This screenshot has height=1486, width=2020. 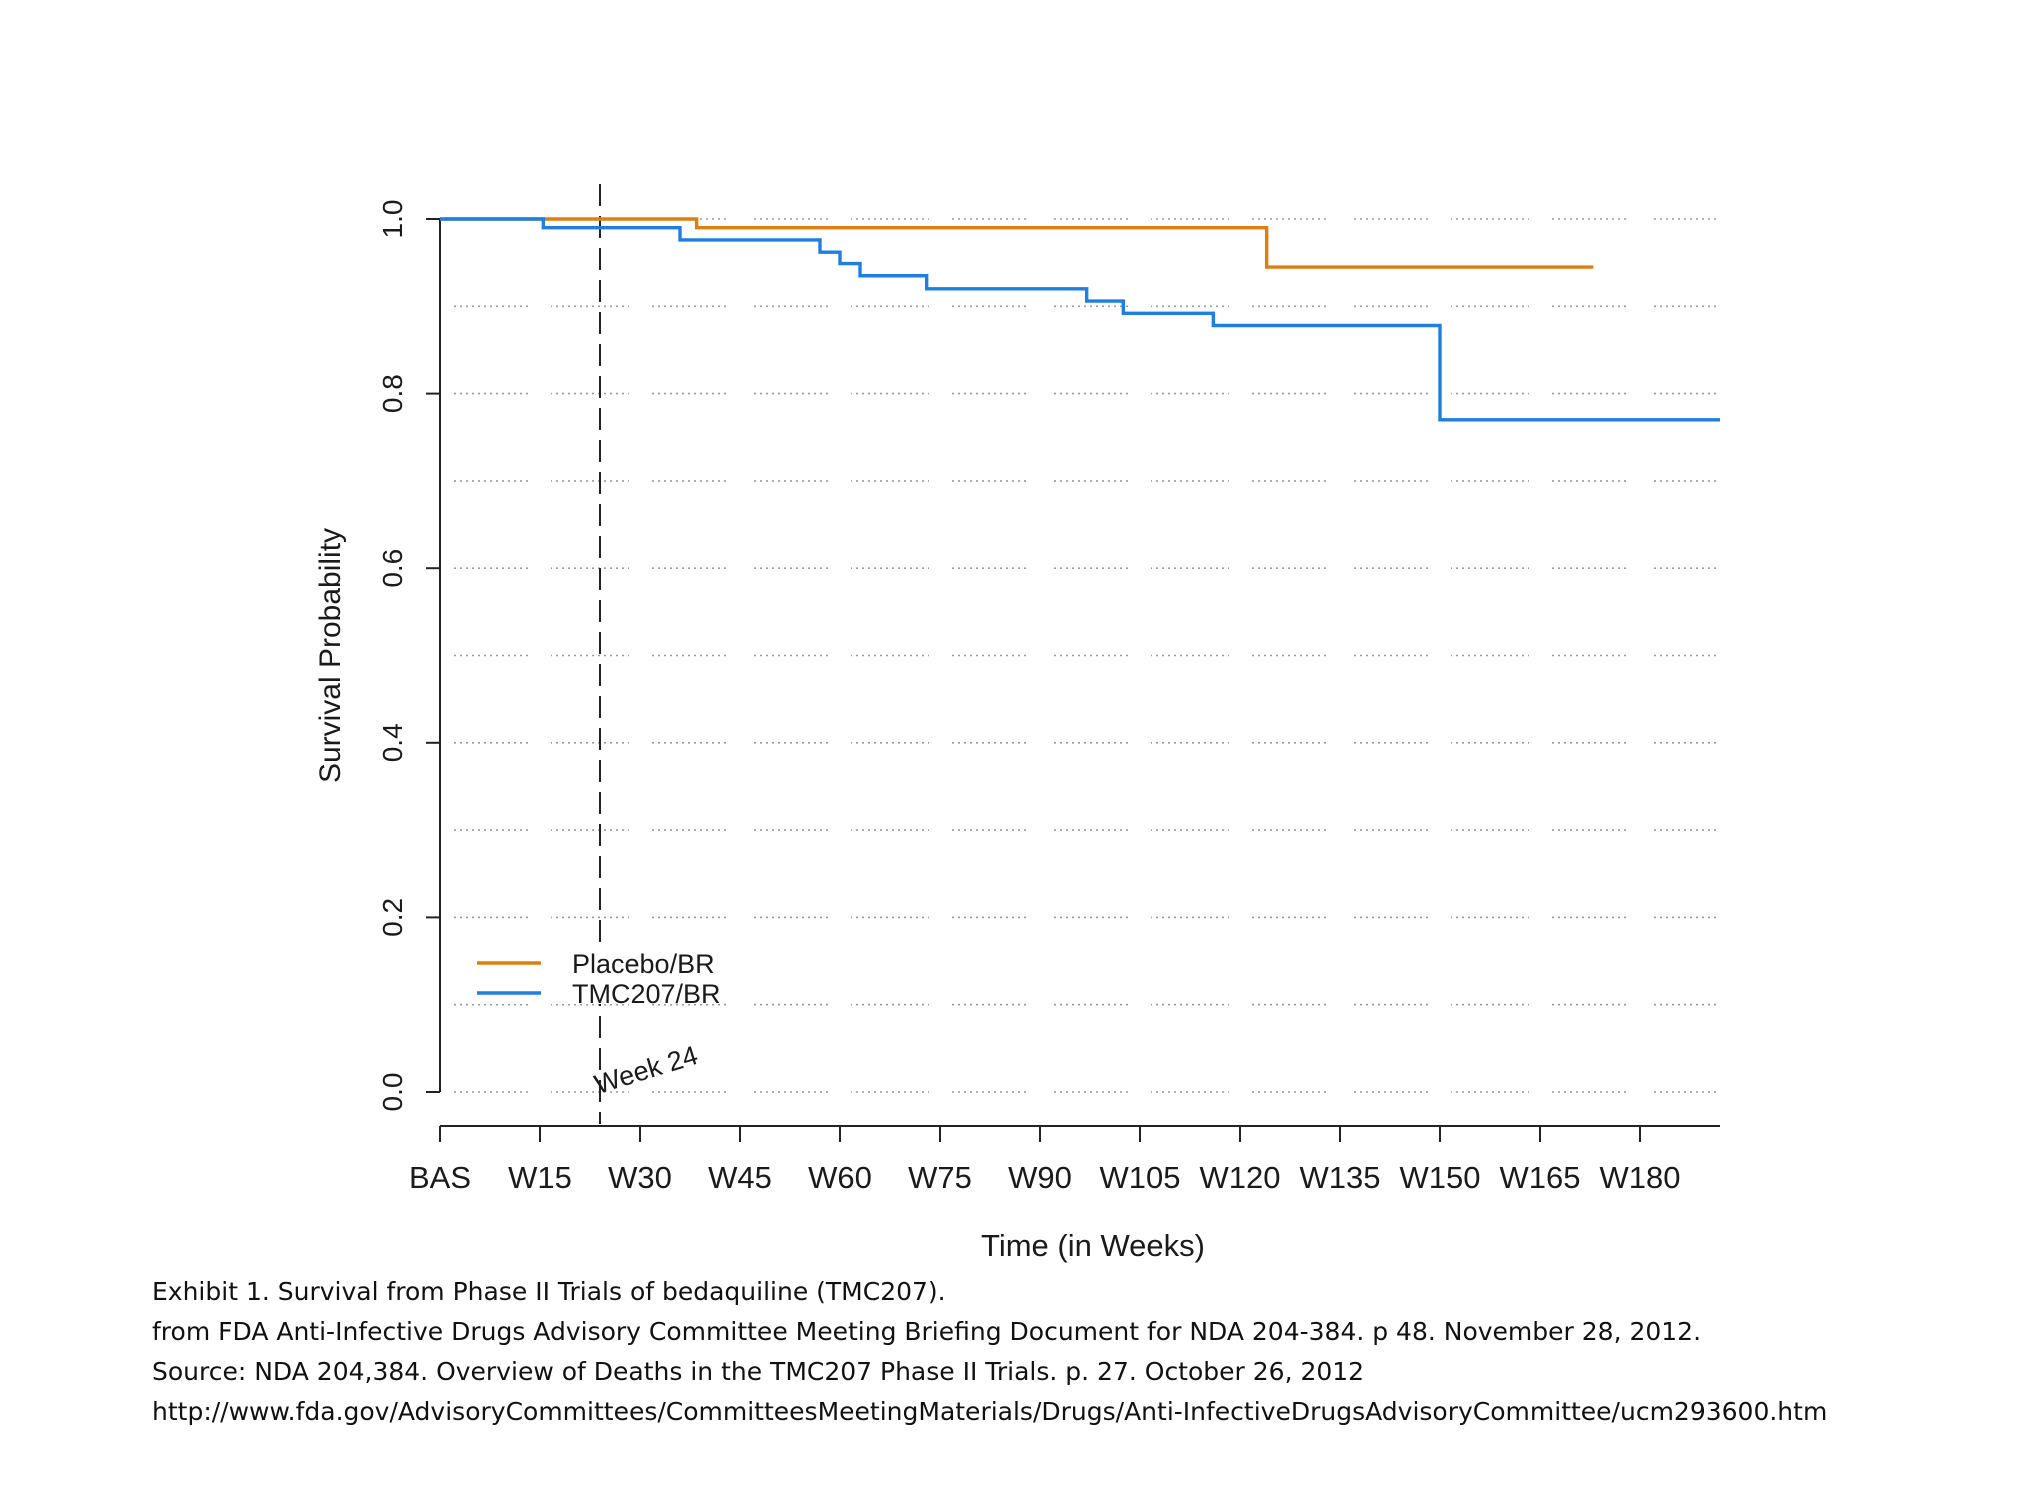 What do you see at coordinates (1093, 1245) in the screenshot?
I see `x-axis-label: Time (in Weeks)` at bounding box center [1093, 1245].